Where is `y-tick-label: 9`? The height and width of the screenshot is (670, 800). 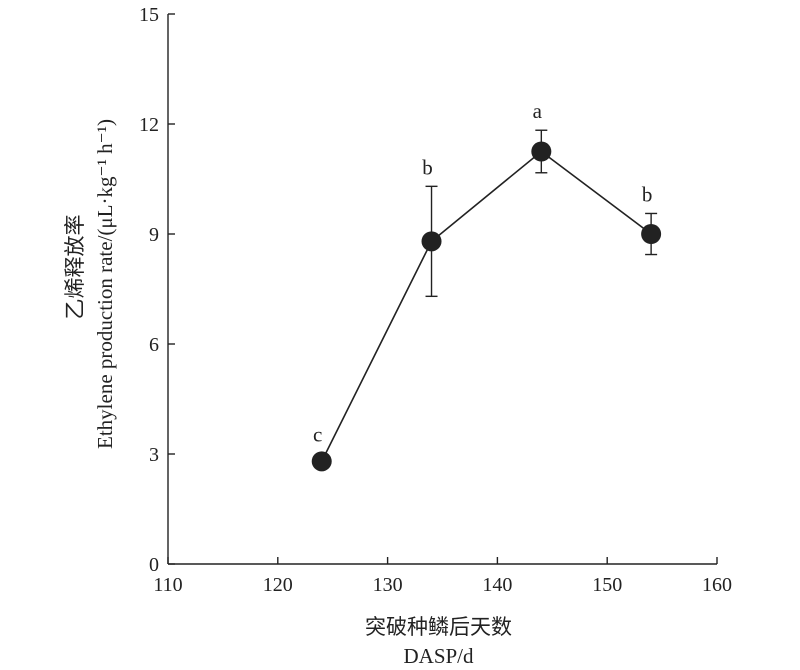 y-tick-label: 9 is located at coordinates (154, 235).